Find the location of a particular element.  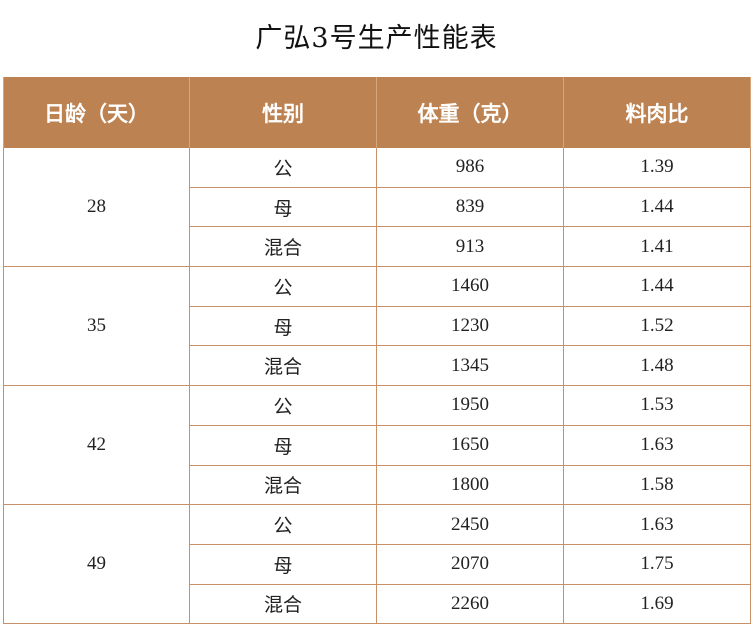

weight-cell: 1460 is located at coordinates (470, 286).